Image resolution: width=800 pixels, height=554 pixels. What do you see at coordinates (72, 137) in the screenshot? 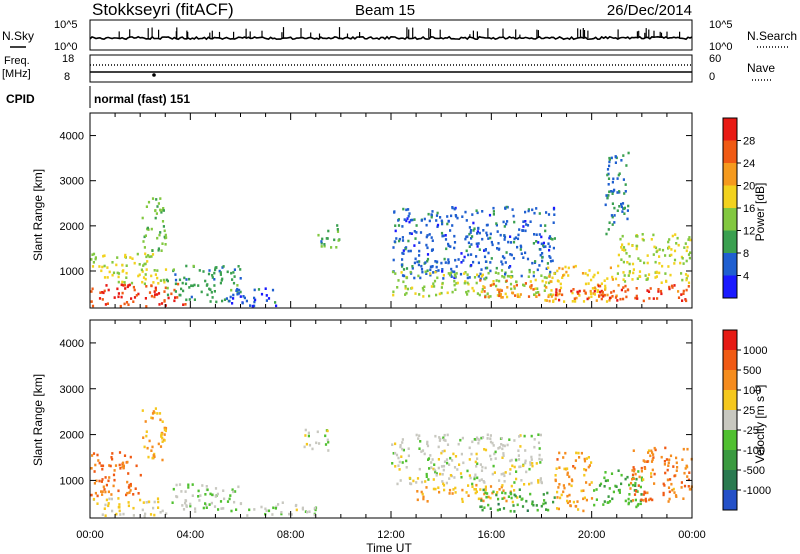
I see `y-tick-label: 4000` at bounding box center [72, 137].